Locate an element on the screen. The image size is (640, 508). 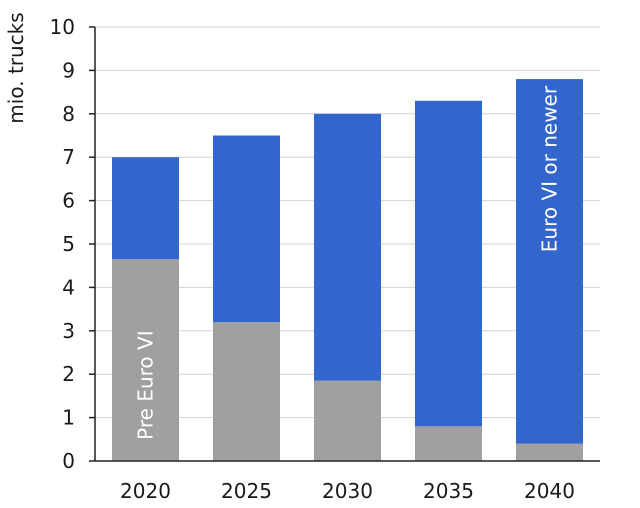
y-tick-label: 7 is located at coordinates (68, 157).